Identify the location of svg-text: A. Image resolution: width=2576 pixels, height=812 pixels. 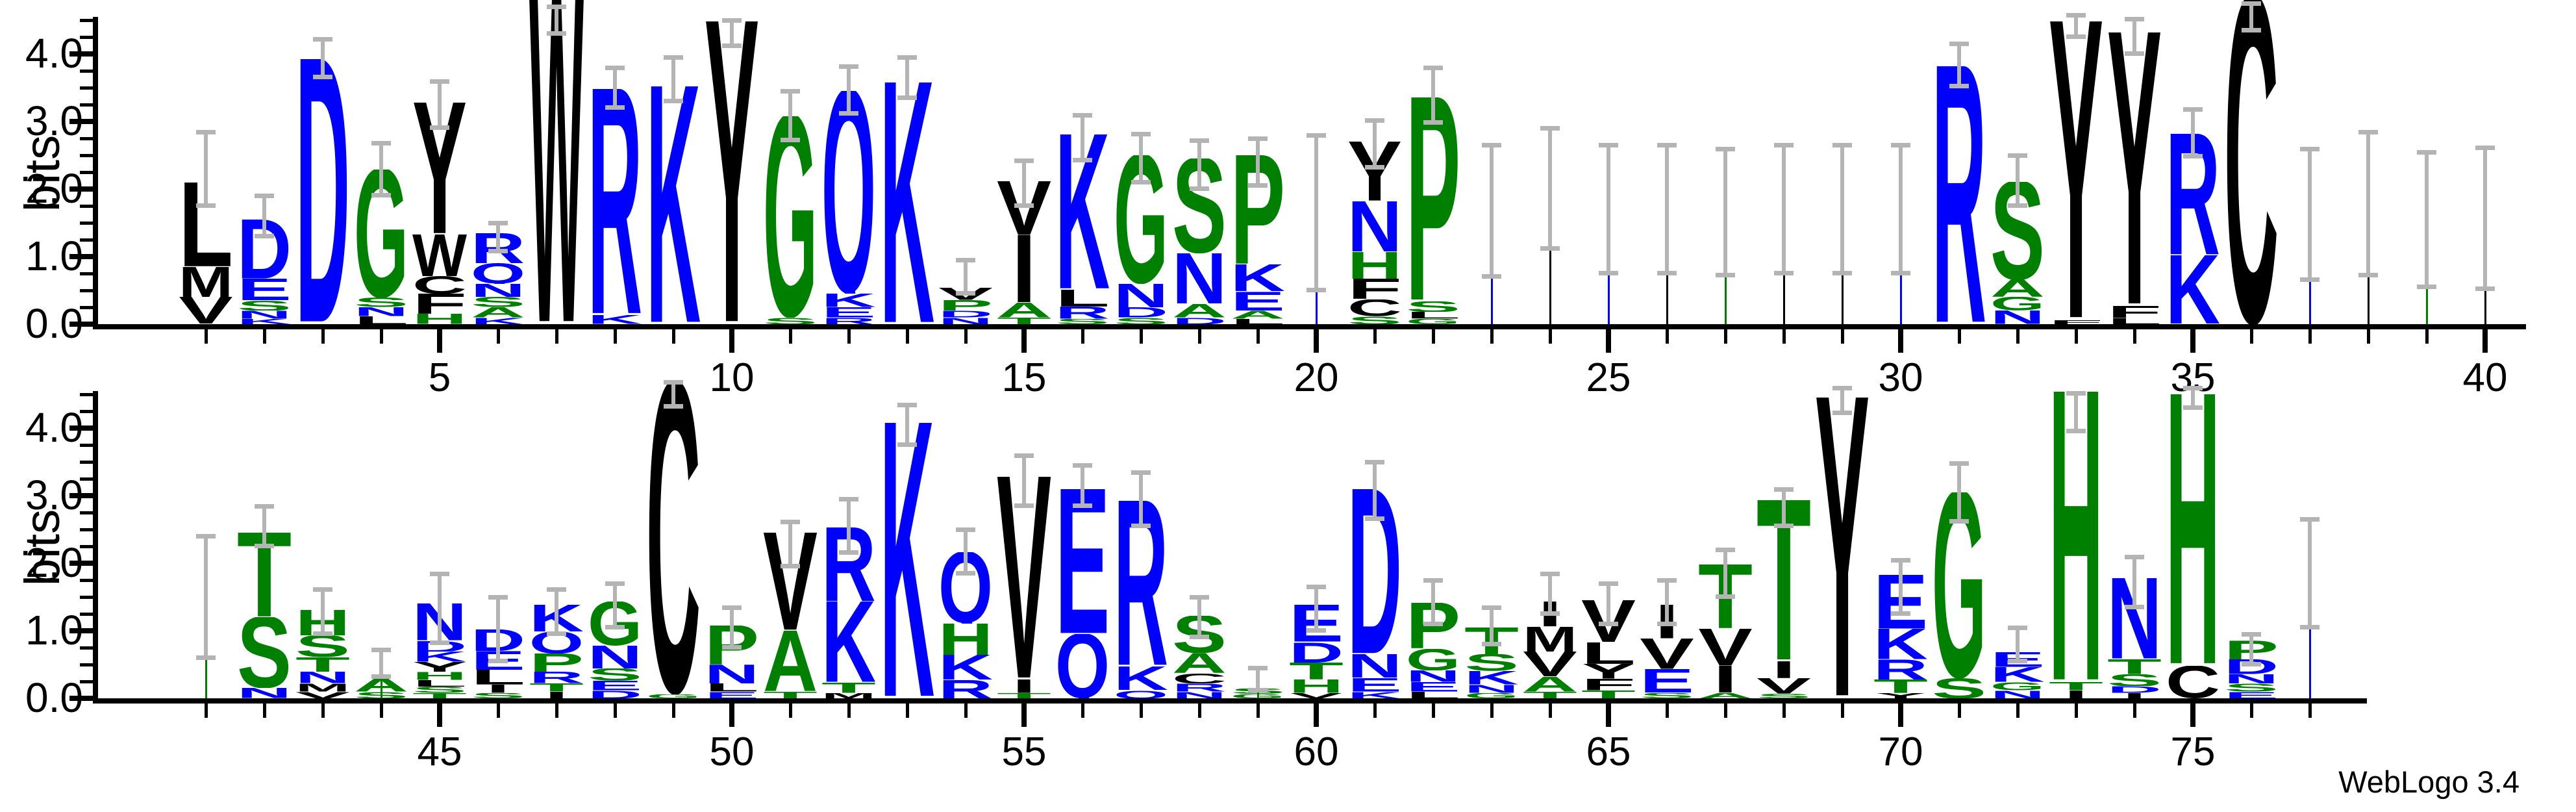
(790, 661).